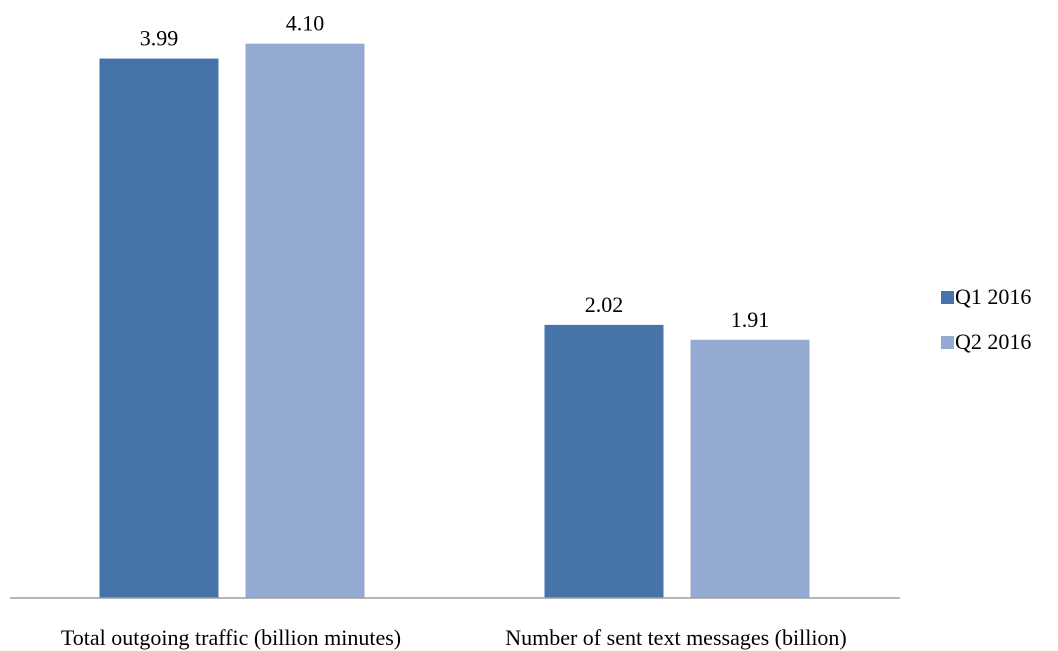  Describe the element at coordinates (604, 304) in the screenshot. I see `data-label: 2.02` at that location.